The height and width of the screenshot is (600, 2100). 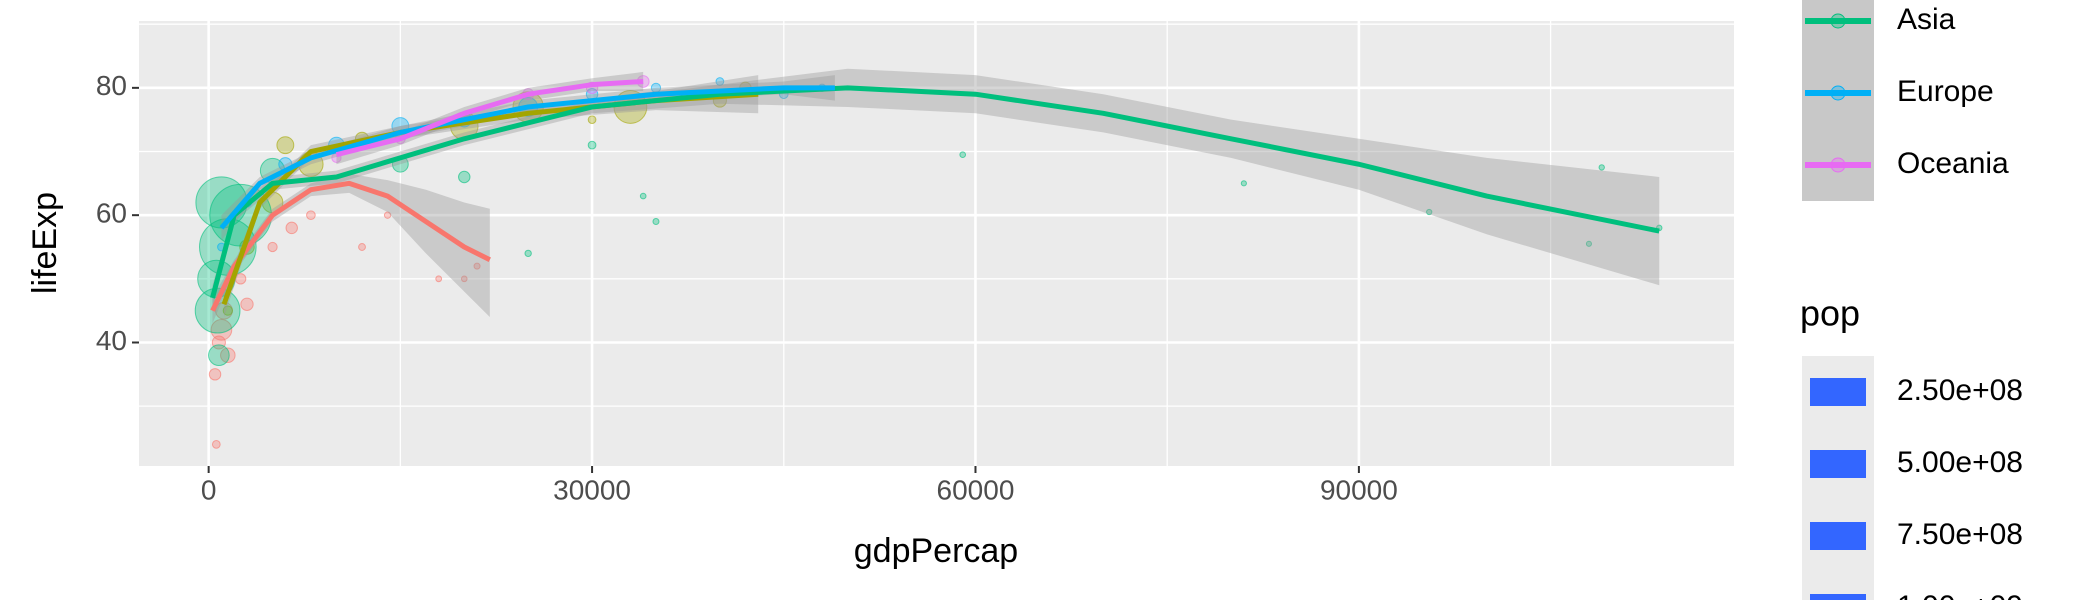 I want to click on y-tick-label: 60, so click(x=111, y=213).